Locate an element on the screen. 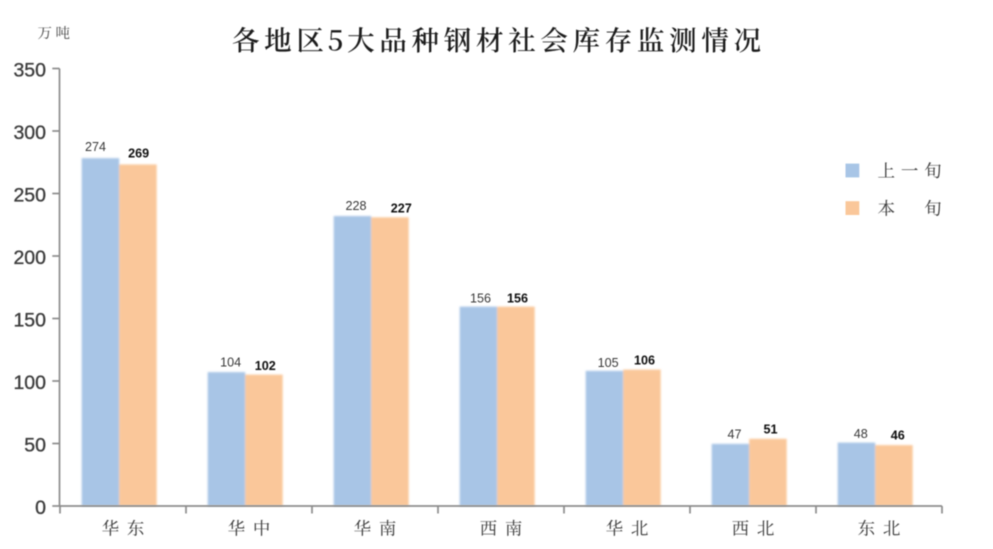 This screenshot has height=549, width=993. svg-text: 47 is located at coordinates (734, 434).